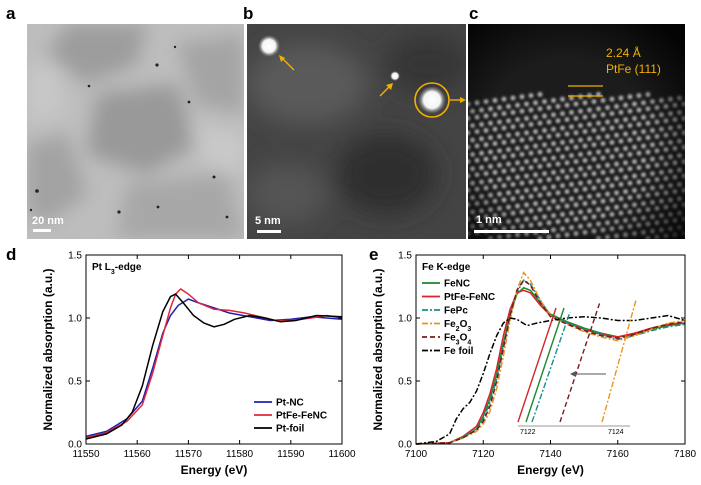 The height and width of the screenshot is (485, 701). I want to click on x-tick-label: 11590, so click(291, 454).